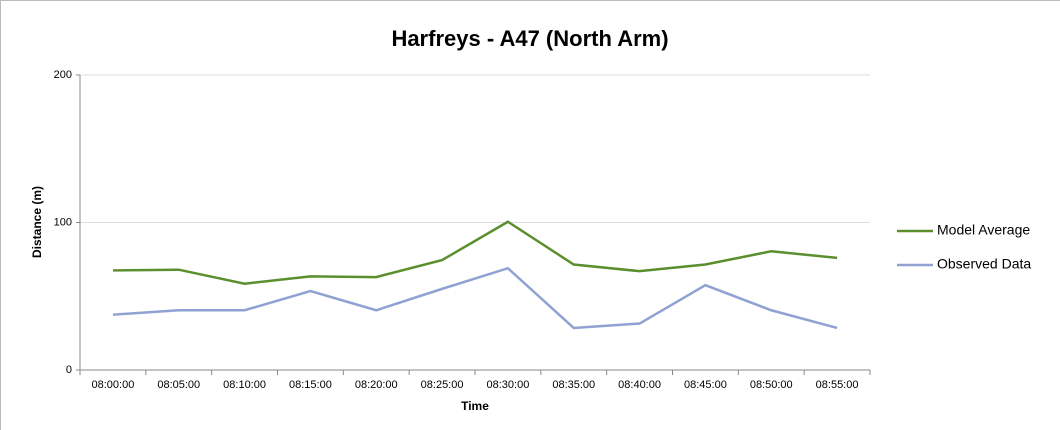 This screenshot has height=430, width=1060. I want to click on chart-title: Harfreys - A47 (North Arm), so click(529, 38).